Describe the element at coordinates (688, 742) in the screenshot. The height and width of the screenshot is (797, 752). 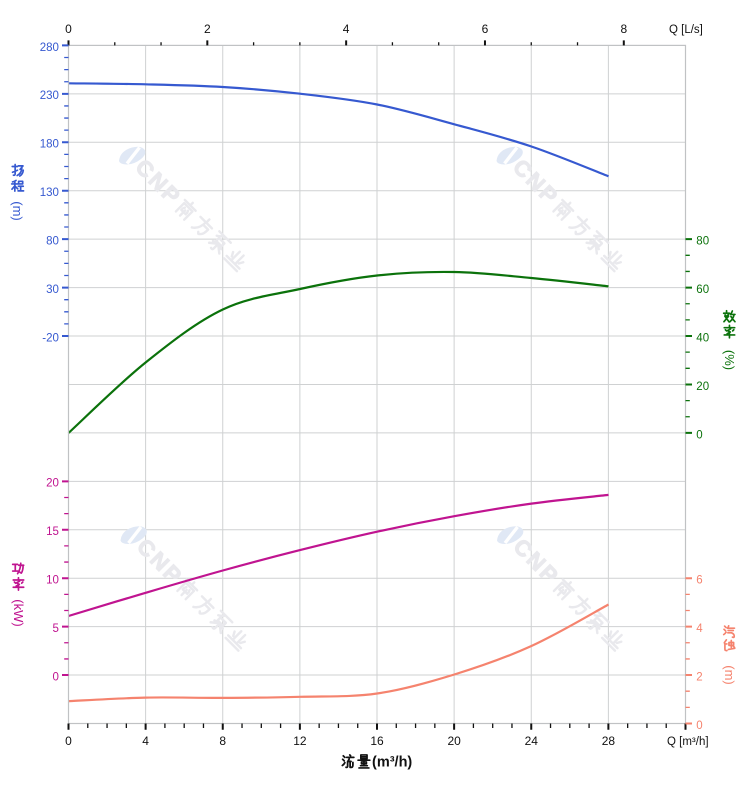
I see `svg-text: Q [m³/h]` at that location.